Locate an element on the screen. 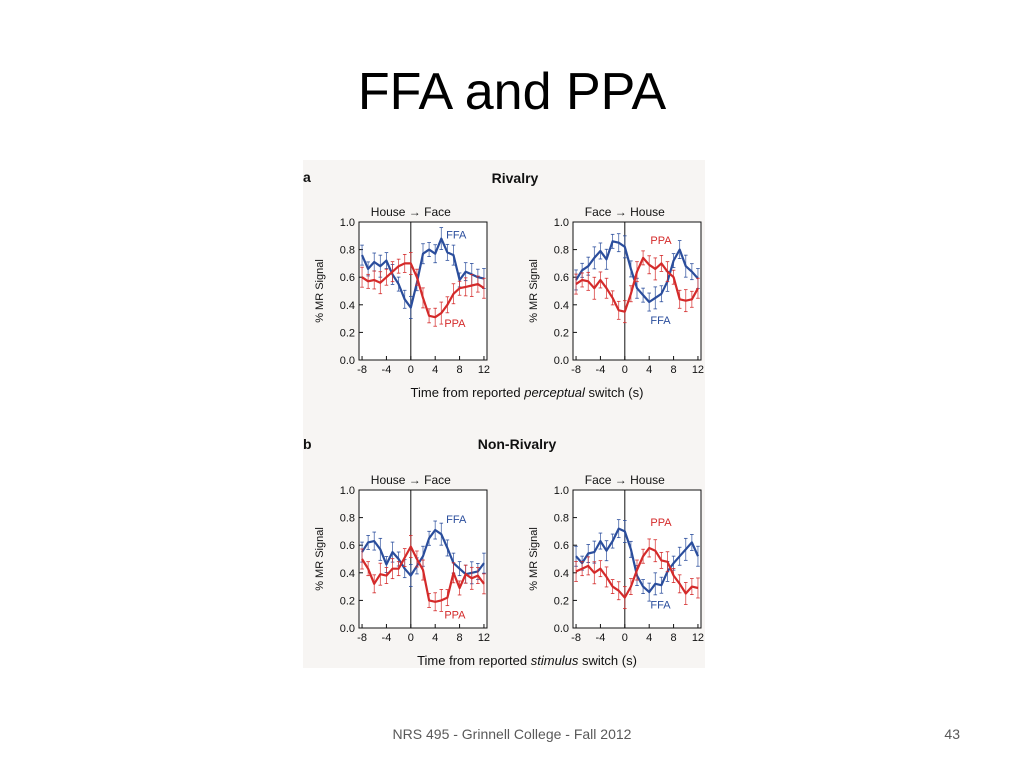 Image resolution: width=1024 pixels, height=768 pixels. xtick-label-b-left: 12 is located at coordinates (484, 638).